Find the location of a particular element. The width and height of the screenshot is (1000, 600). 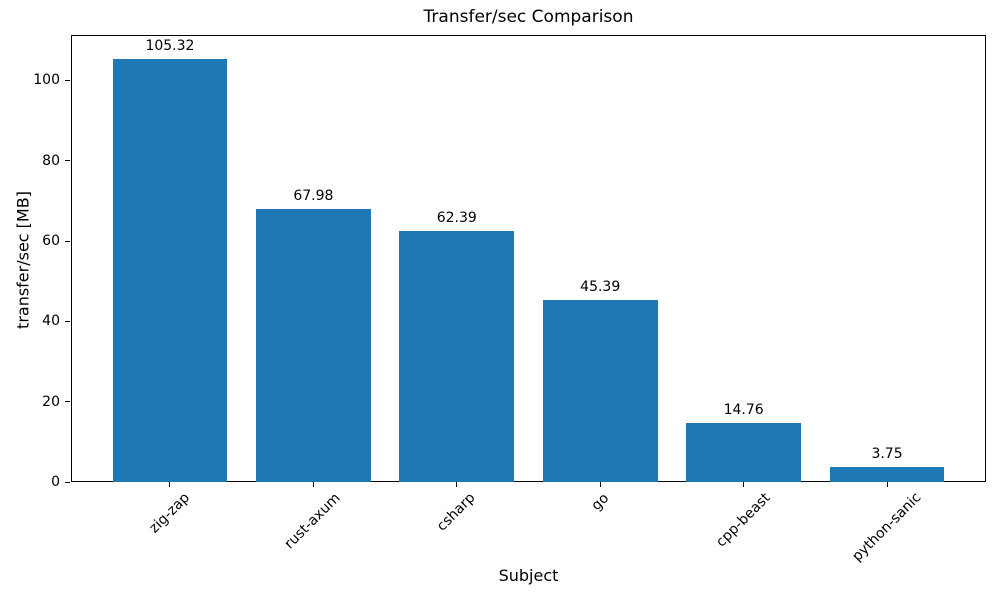

chart-title: Transfer/sec Comparison is located at coordinates (528, 17).